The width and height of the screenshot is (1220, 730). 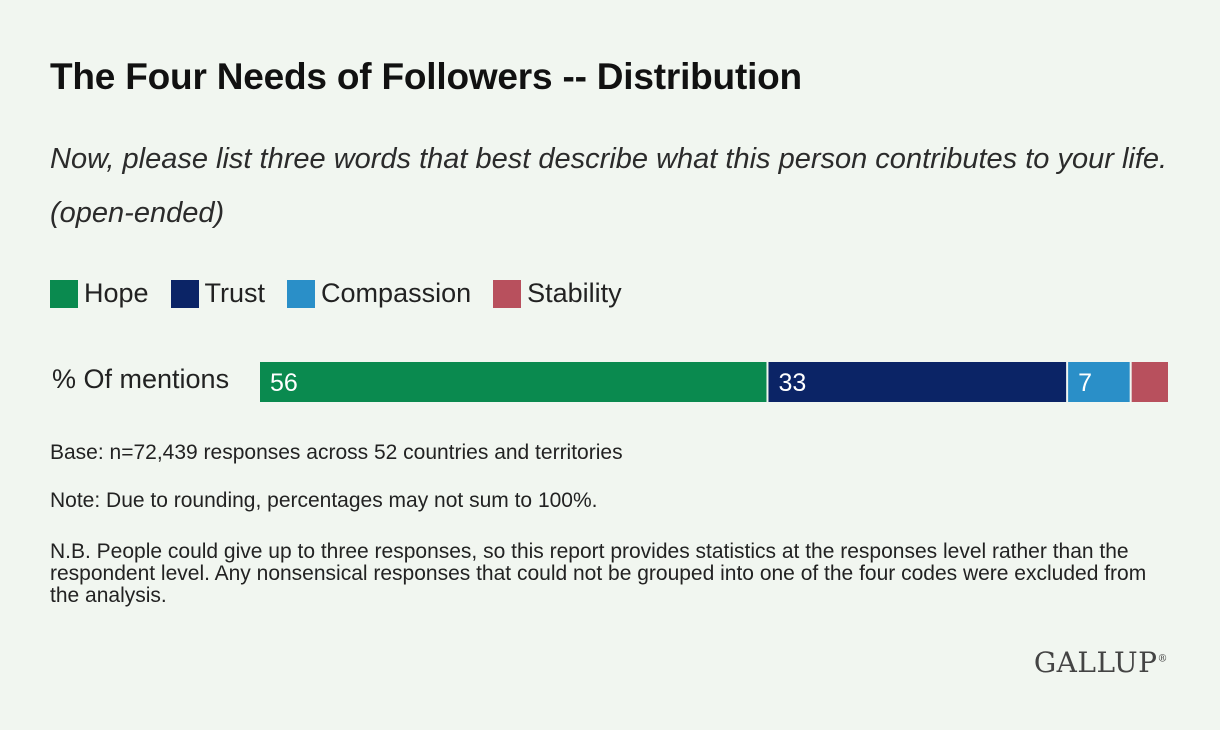 I want to click on bar-row-label: % Of mentions, so click(x=141, y=379).